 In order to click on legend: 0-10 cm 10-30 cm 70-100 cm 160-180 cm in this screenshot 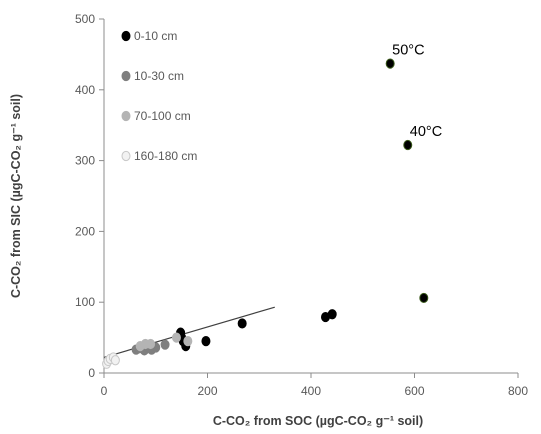, I will do `click(159, 96)`.